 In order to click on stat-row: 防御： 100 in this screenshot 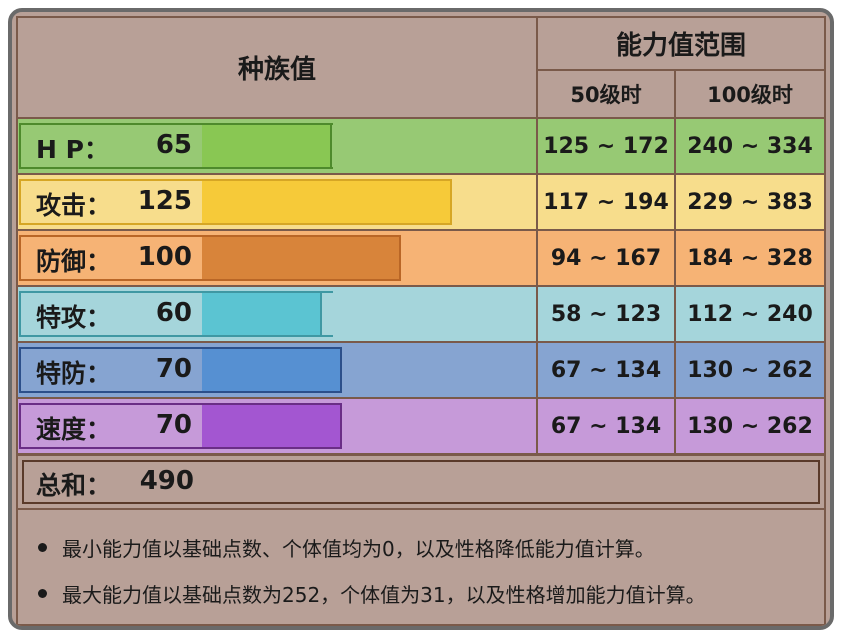, I will do `click(277, 258)`.